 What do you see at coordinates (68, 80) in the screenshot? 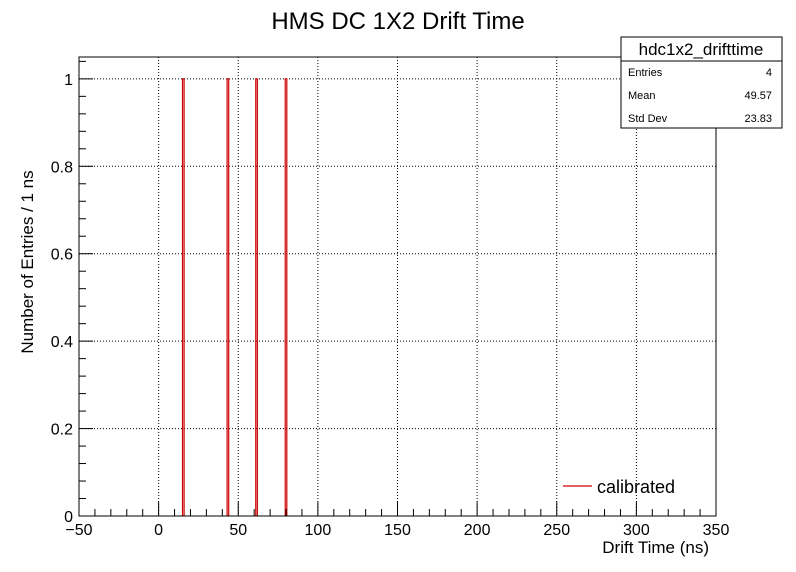
I see `y-tick-label: 1` at bounding box center [68, 80].